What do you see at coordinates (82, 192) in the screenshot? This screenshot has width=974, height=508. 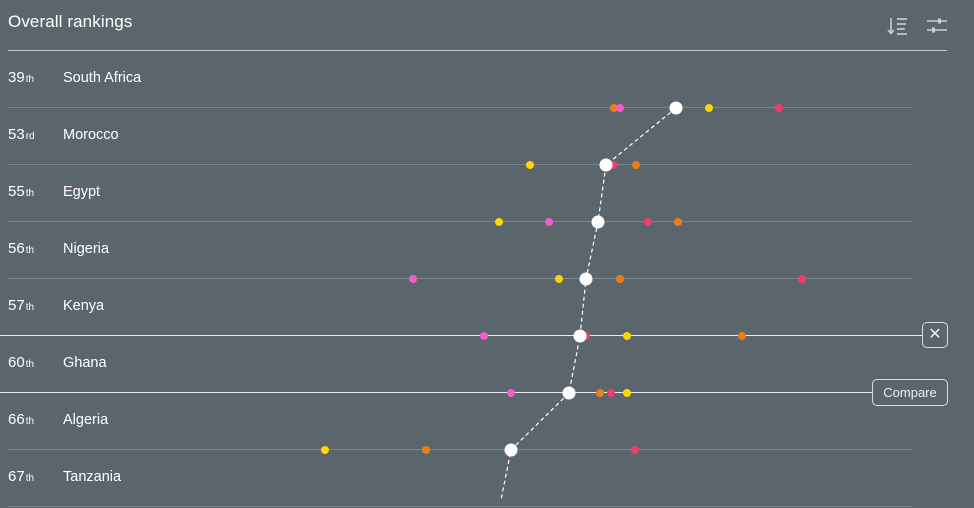 I see `country-name: Egypt` at bounding box center [82, 192].